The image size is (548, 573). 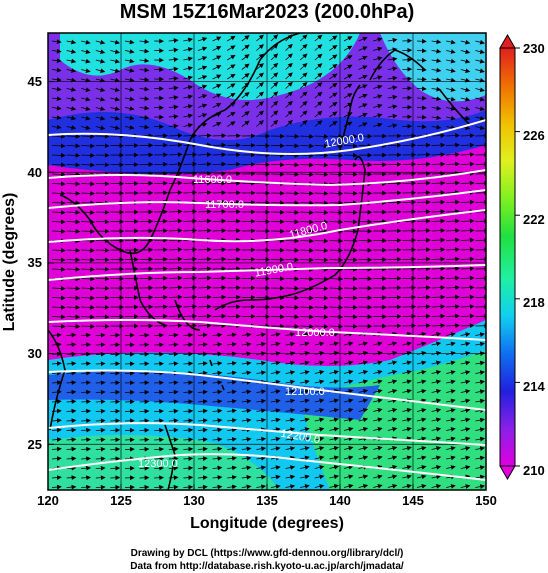 What do you see at coordinates (486, 500) in the screenshot?
I see `x-tick-label: 150` at bounding box center [486, 500].